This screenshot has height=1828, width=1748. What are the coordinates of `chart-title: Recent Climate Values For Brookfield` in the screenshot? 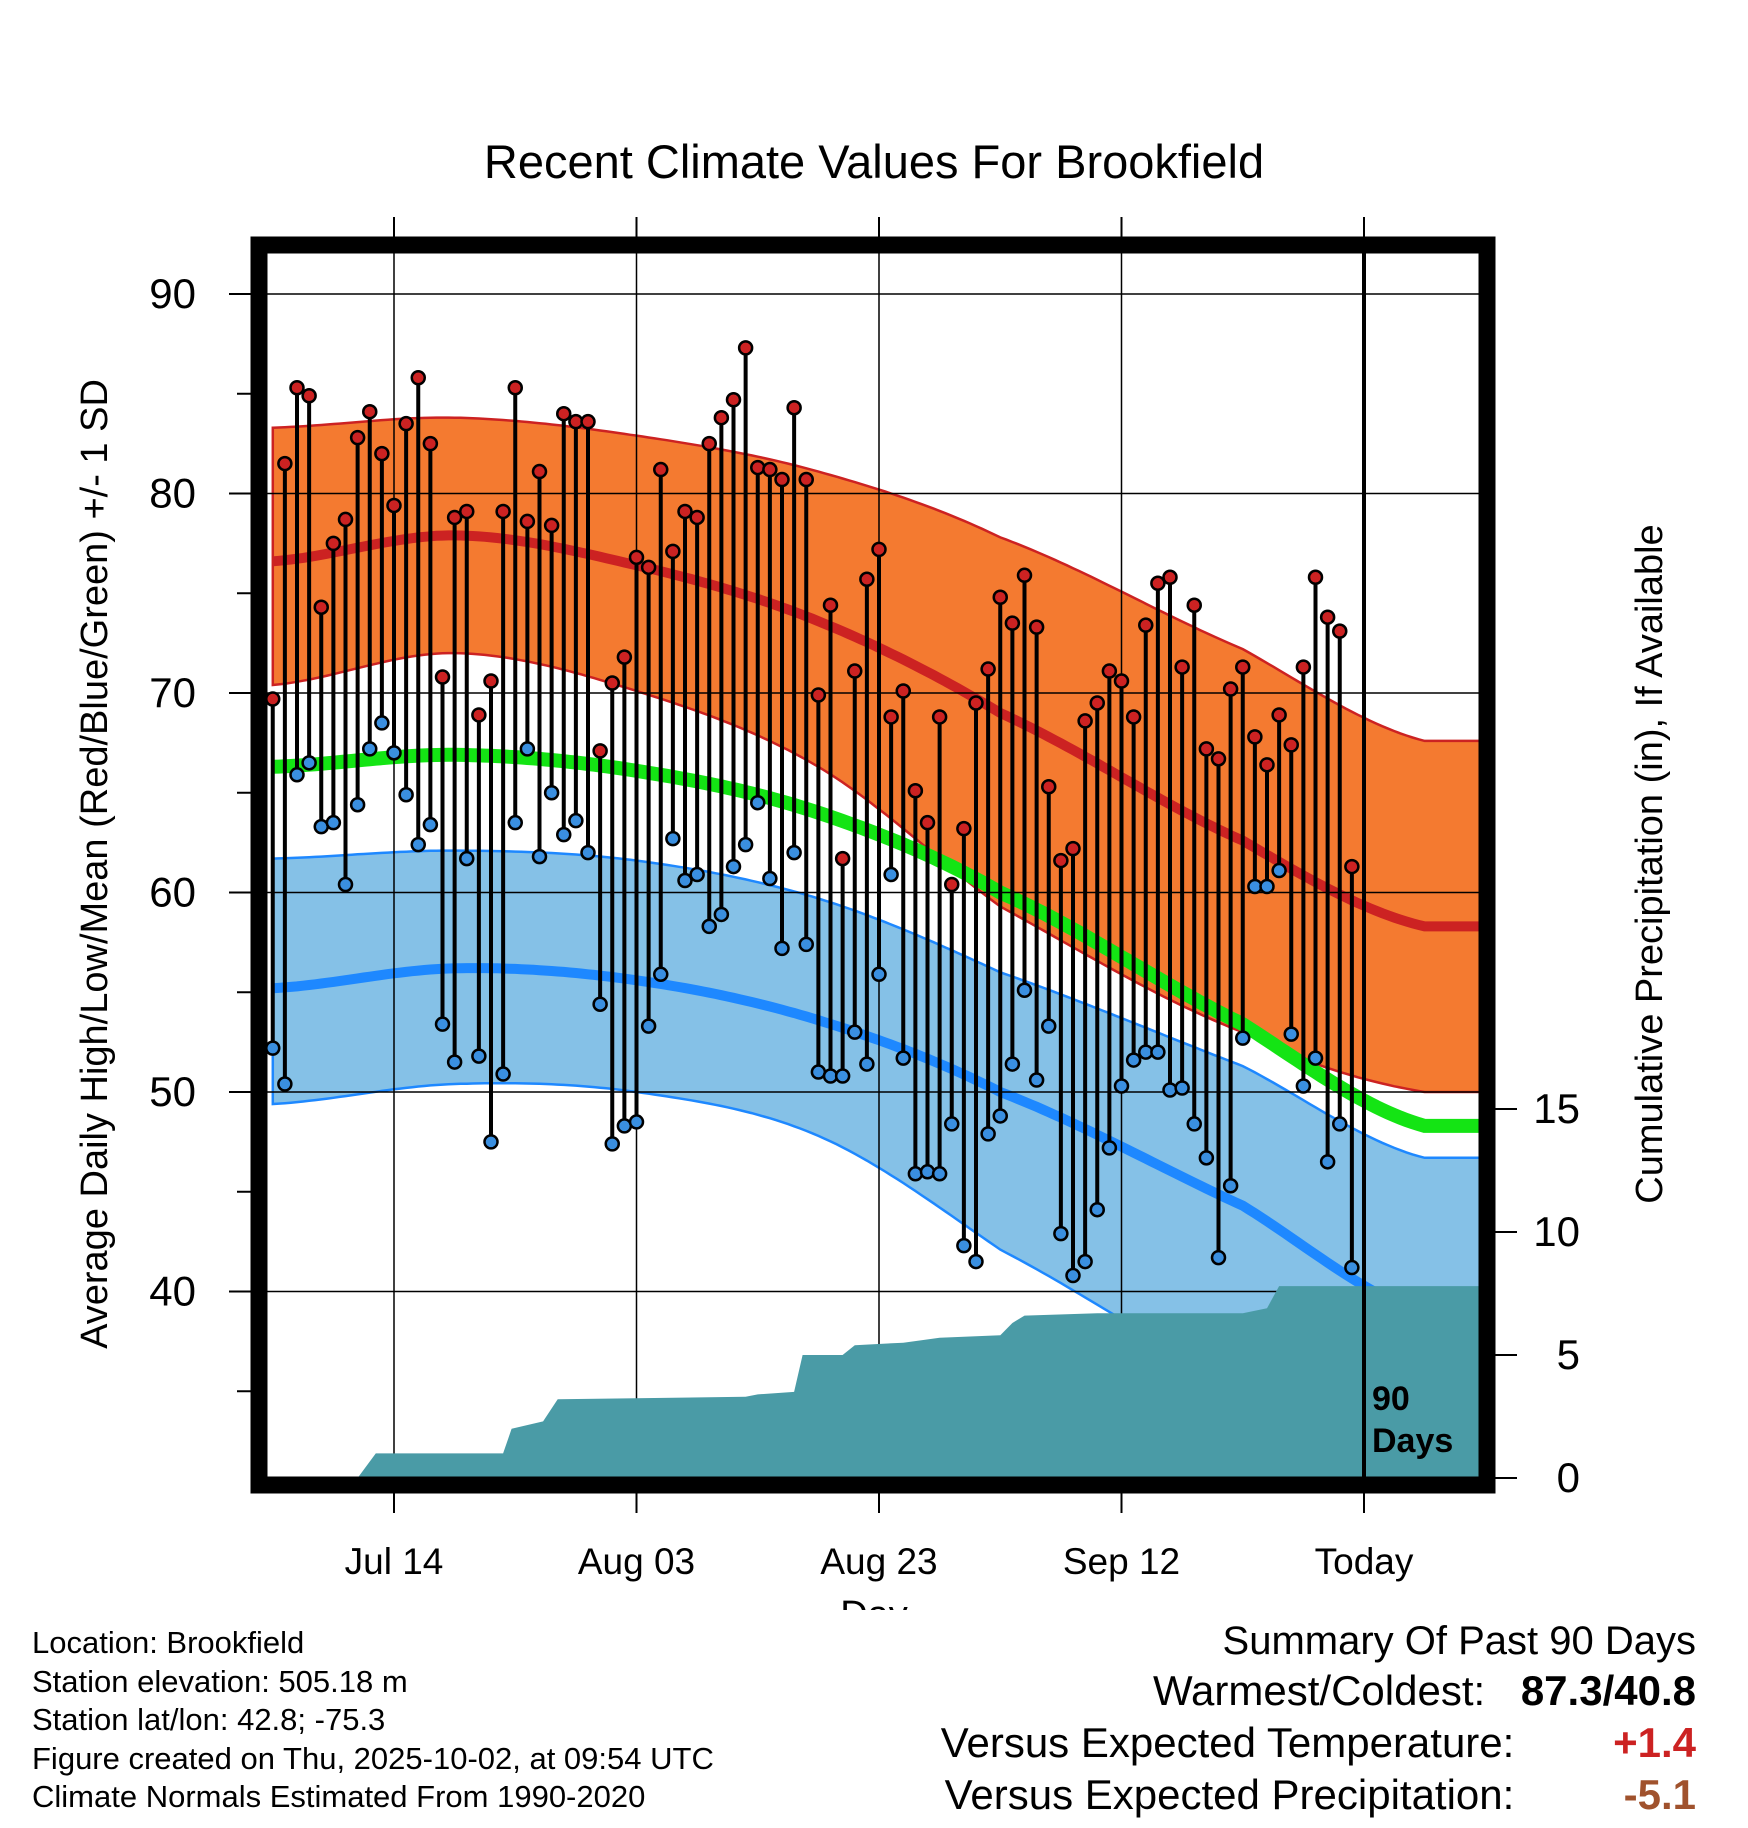 It's located at (874, 161).